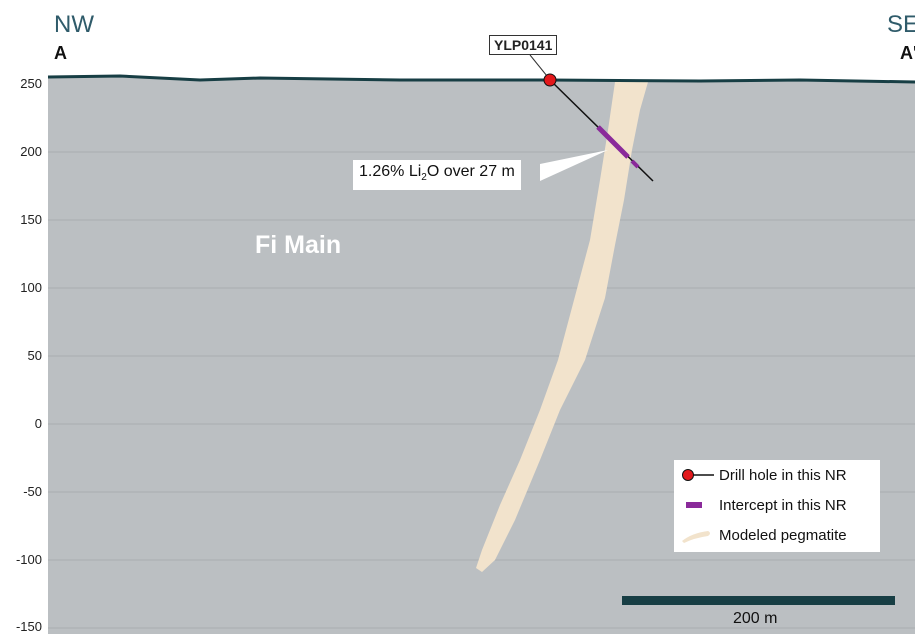 The width and height of the screenshot is (915, 634). Describe the element at coordinates (755, 618) in the screenshot. I see `scale-bar-label: 200 m` at that location.